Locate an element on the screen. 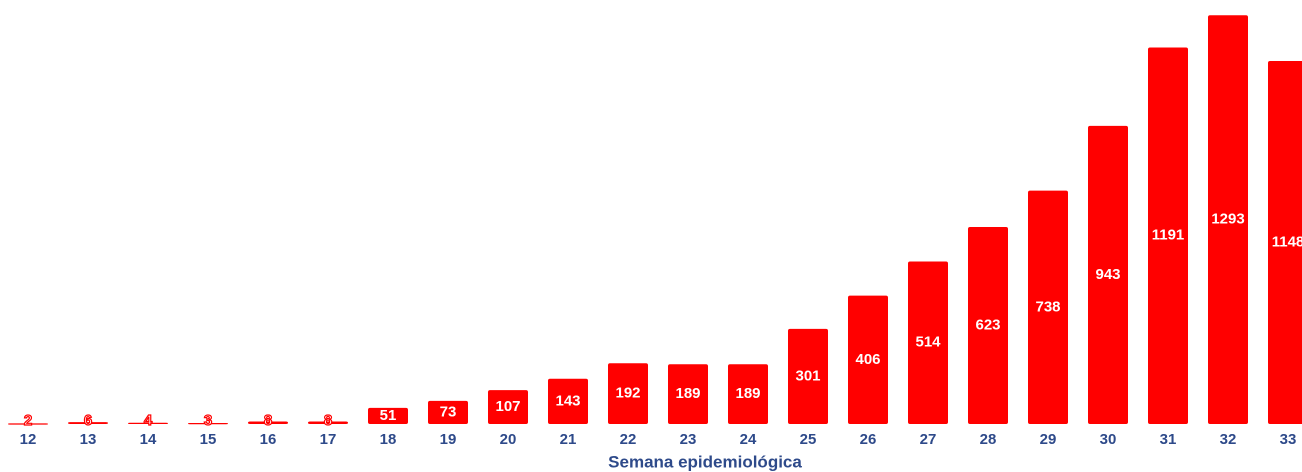 This screenshot has height=472, width=1302. value-label: 406 is located at coordinates (867, 359).